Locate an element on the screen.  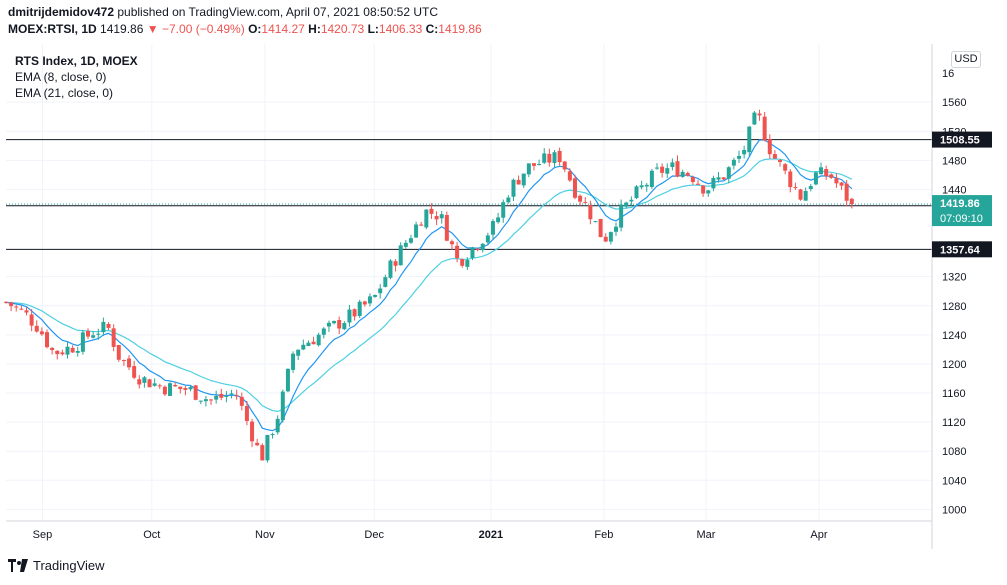
author-name: dmitrijdemidov472 is located at coordinates (61, 12).